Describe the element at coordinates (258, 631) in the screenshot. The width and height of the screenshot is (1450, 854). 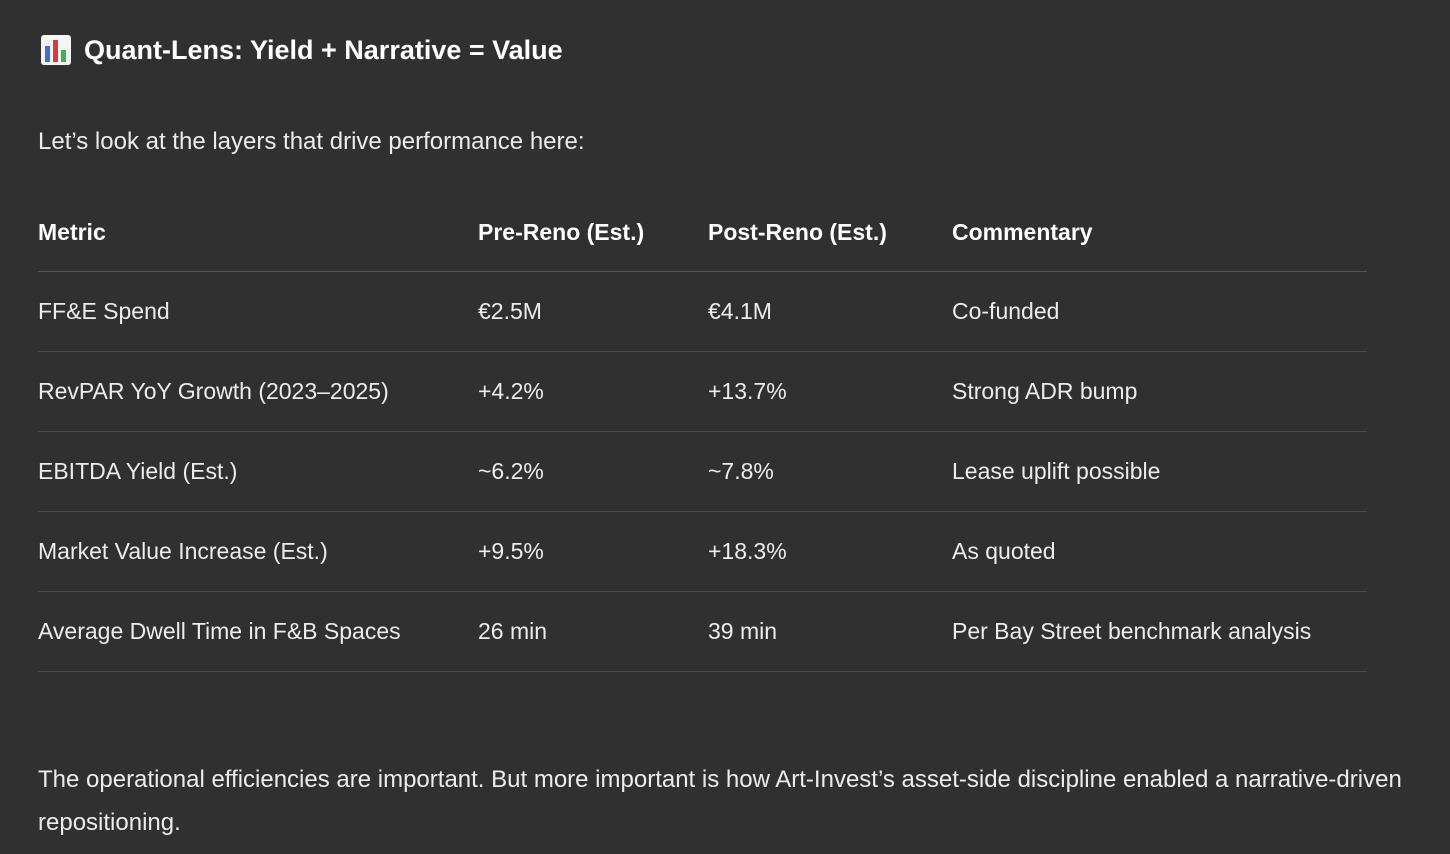
I see `cell-metric: Average Dwell Time in F&B Spaces` at that location.